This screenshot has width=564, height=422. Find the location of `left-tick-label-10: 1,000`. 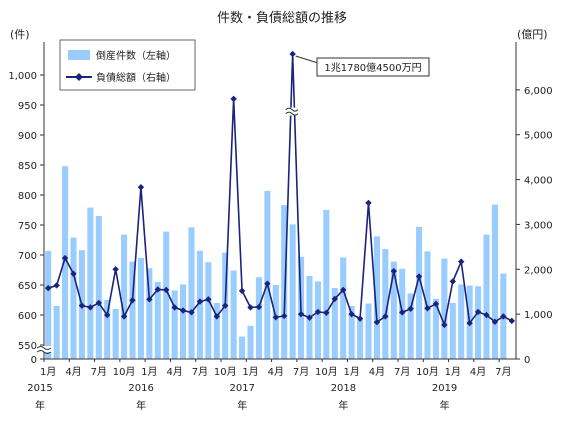

left-tick-label-10: 1,000 is located at coordinates (22, 76).